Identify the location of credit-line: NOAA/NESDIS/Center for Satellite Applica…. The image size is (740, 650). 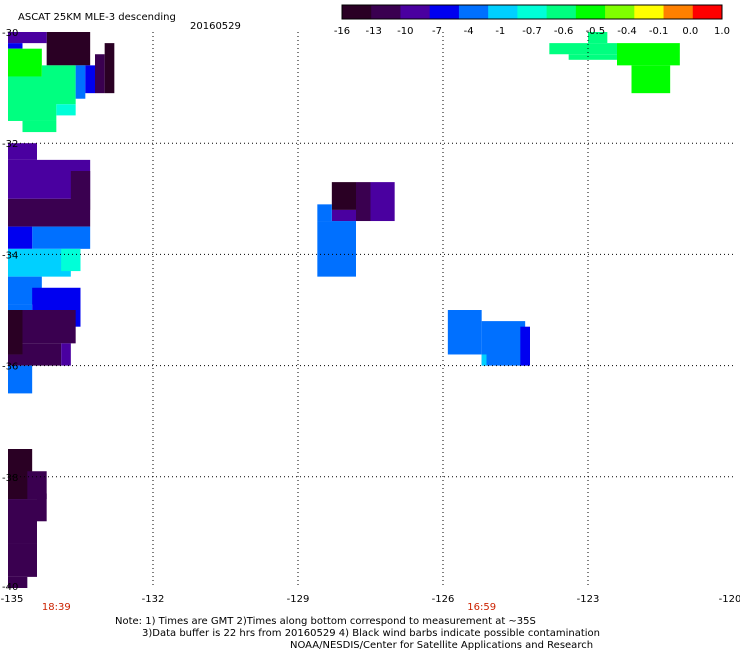
(441, 645).